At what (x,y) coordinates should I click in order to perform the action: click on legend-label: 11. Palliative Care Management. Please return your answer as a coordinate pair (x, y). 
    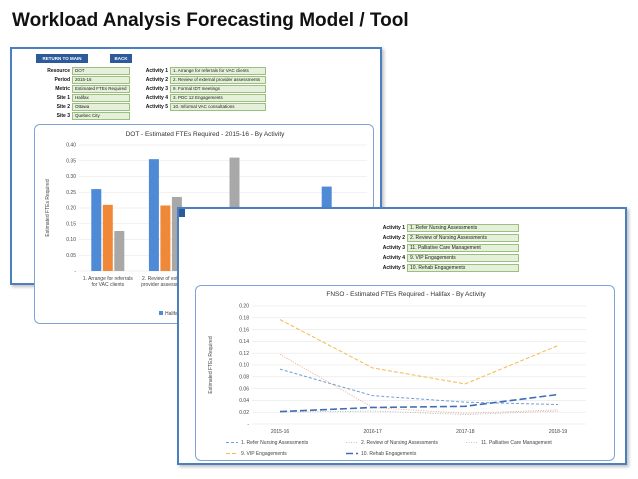
    Looking at the image, I should click on (516, 443).